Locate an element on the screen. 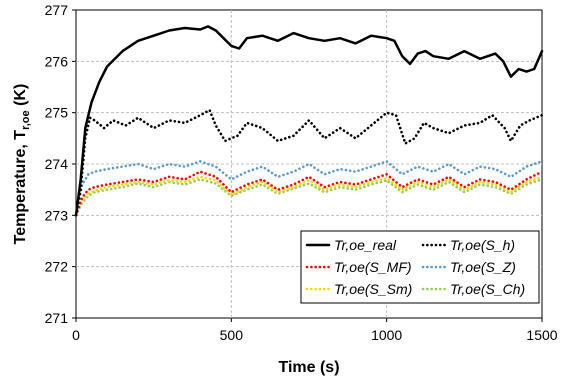  x-tick-label: 500 is located at coordinates (232, 335).